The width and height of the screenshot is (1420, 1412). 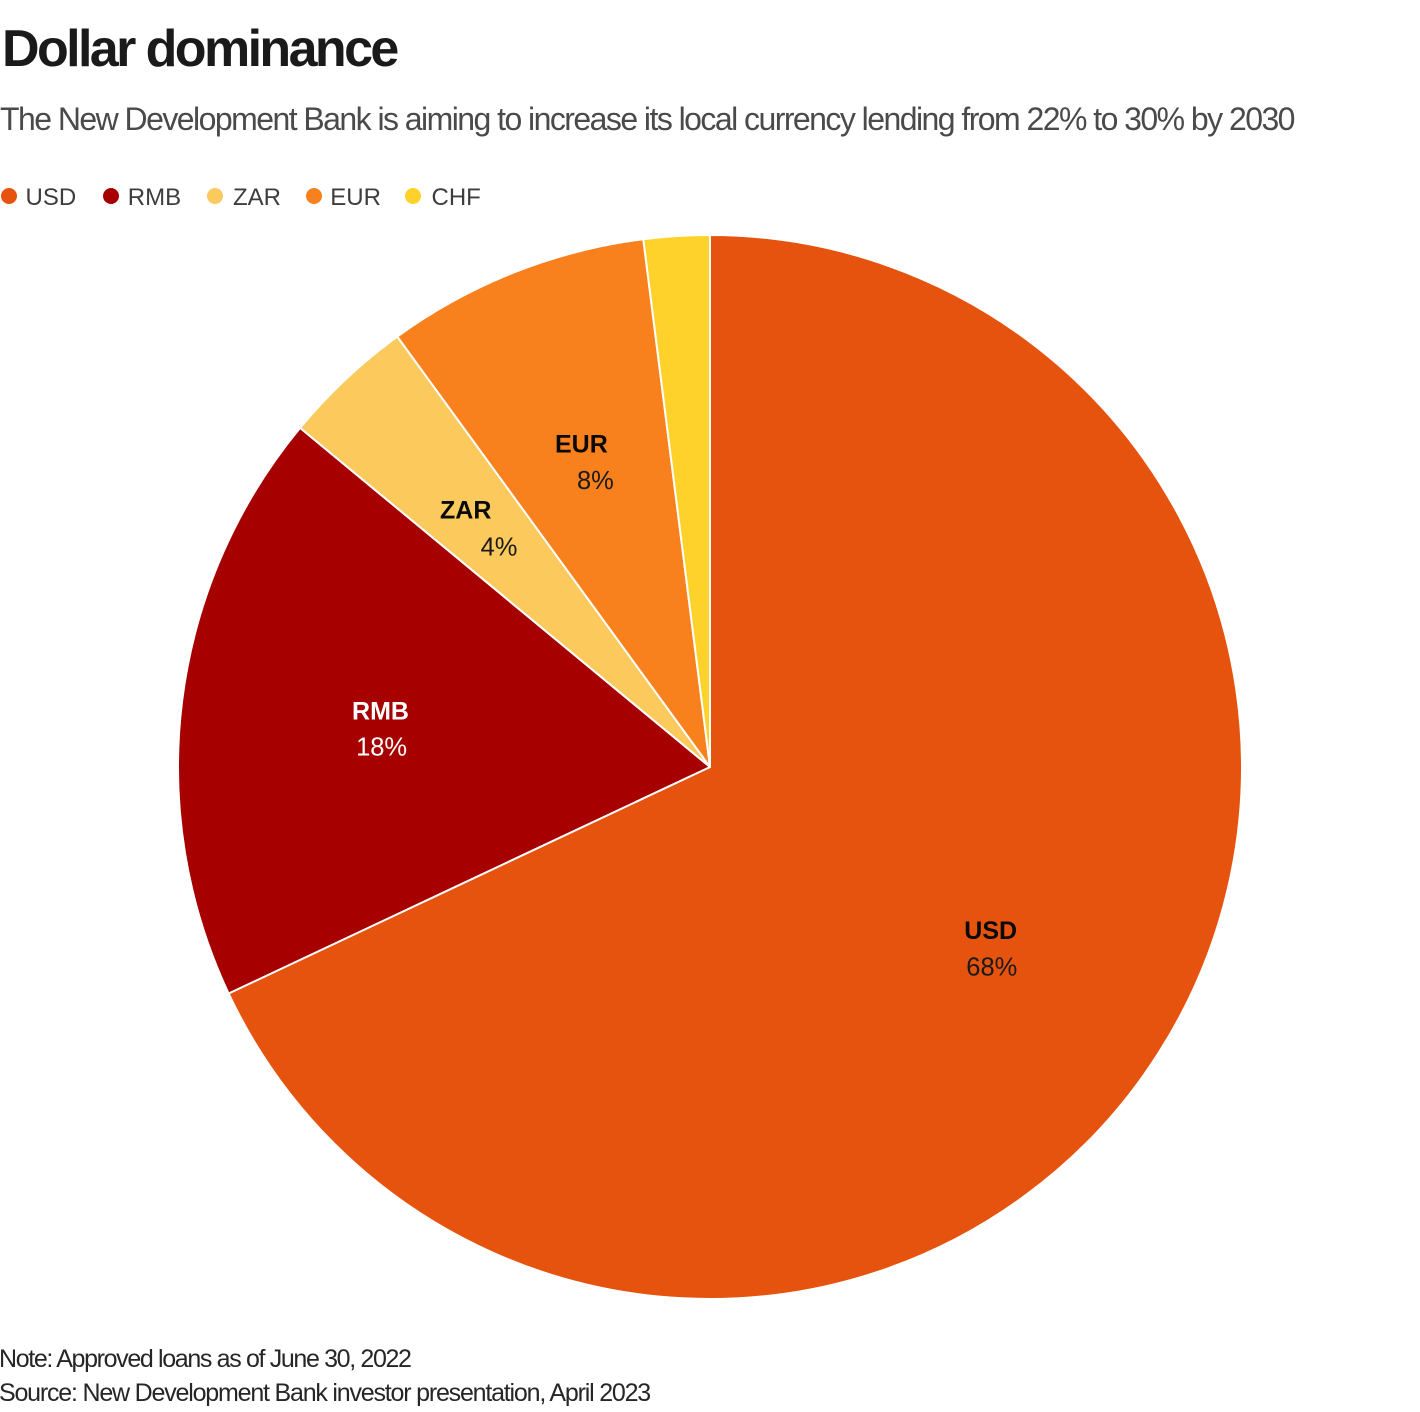 I want to click on svg-text: 68%, so click(x=991, y=968).